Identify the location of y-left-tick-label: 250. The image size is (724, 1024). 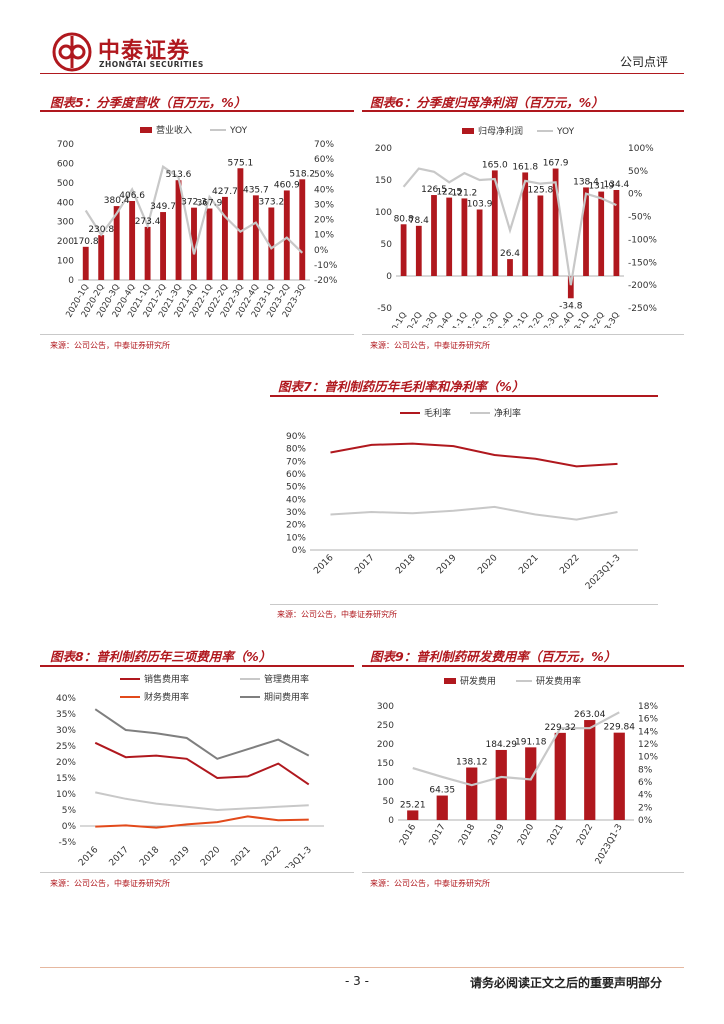
(385, 726).